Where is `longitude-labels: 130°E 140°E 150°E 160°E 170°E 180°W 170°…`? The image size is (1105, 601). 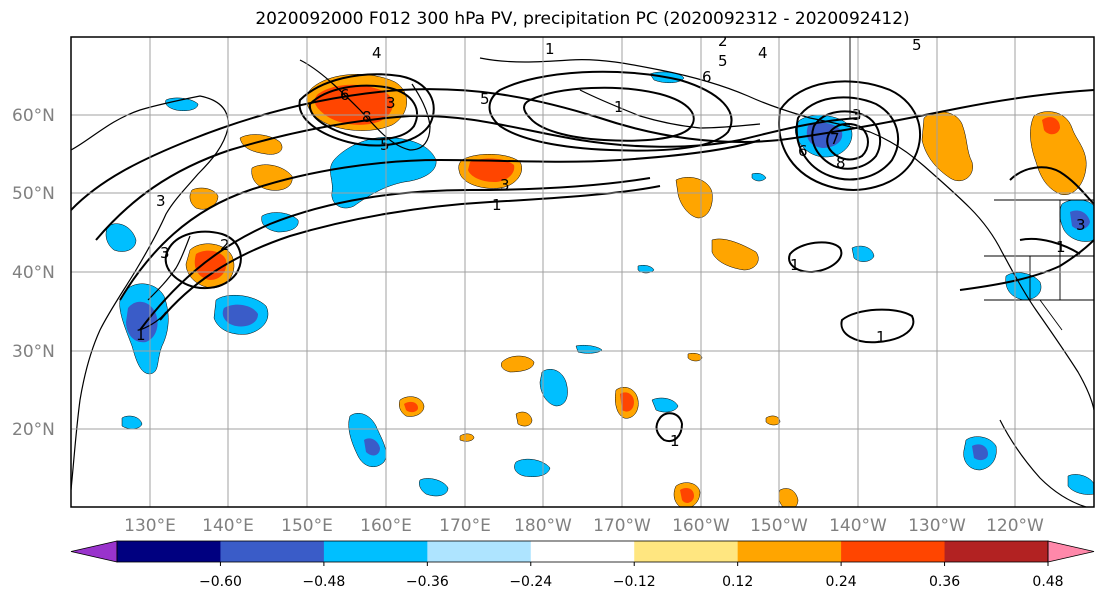 longitude-labels: 130°E 140°E 150°E 160°E 170°E 180°W 170°… is located at coordinates (584, 526).